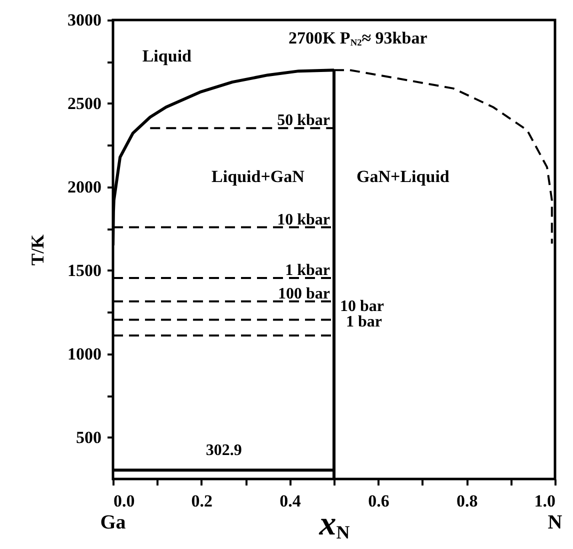 Image resolution: width=573 pixels, height=549 pixels. What do you see at coordinates (202, 501) in the screenshot?
I see `x-tick-label: 0.2` at bounding box center [202, 501].